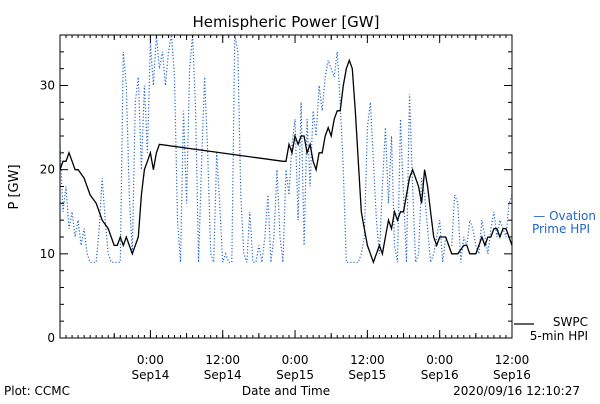 The width and height of the screenshot is (600, 404). I want to click on y-tick-label: 20, so click(47, 170).